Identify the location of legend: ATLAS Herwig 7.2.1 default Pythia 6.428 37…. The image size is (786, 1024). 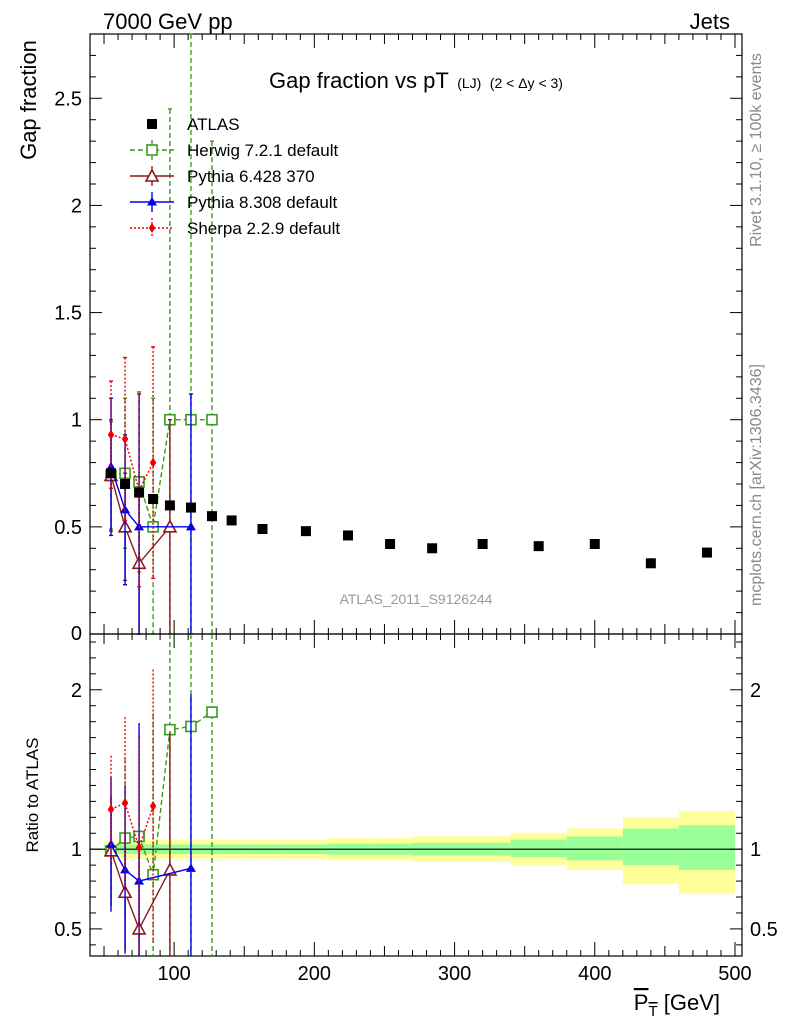
(235, 176).